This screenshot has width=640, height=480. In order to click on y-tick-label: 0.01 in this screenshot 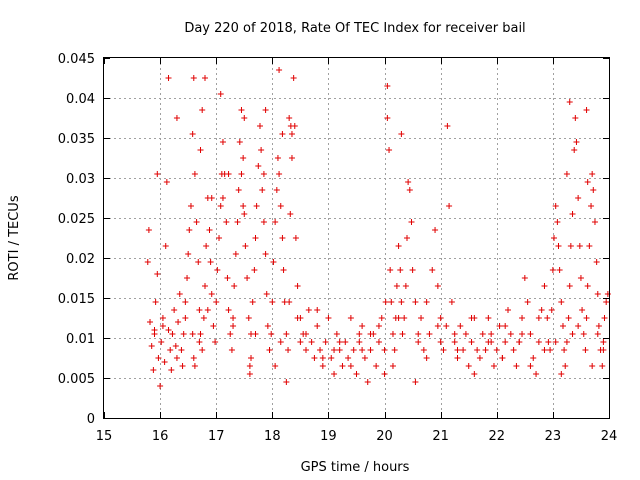, I will do `click(80, 339)`.